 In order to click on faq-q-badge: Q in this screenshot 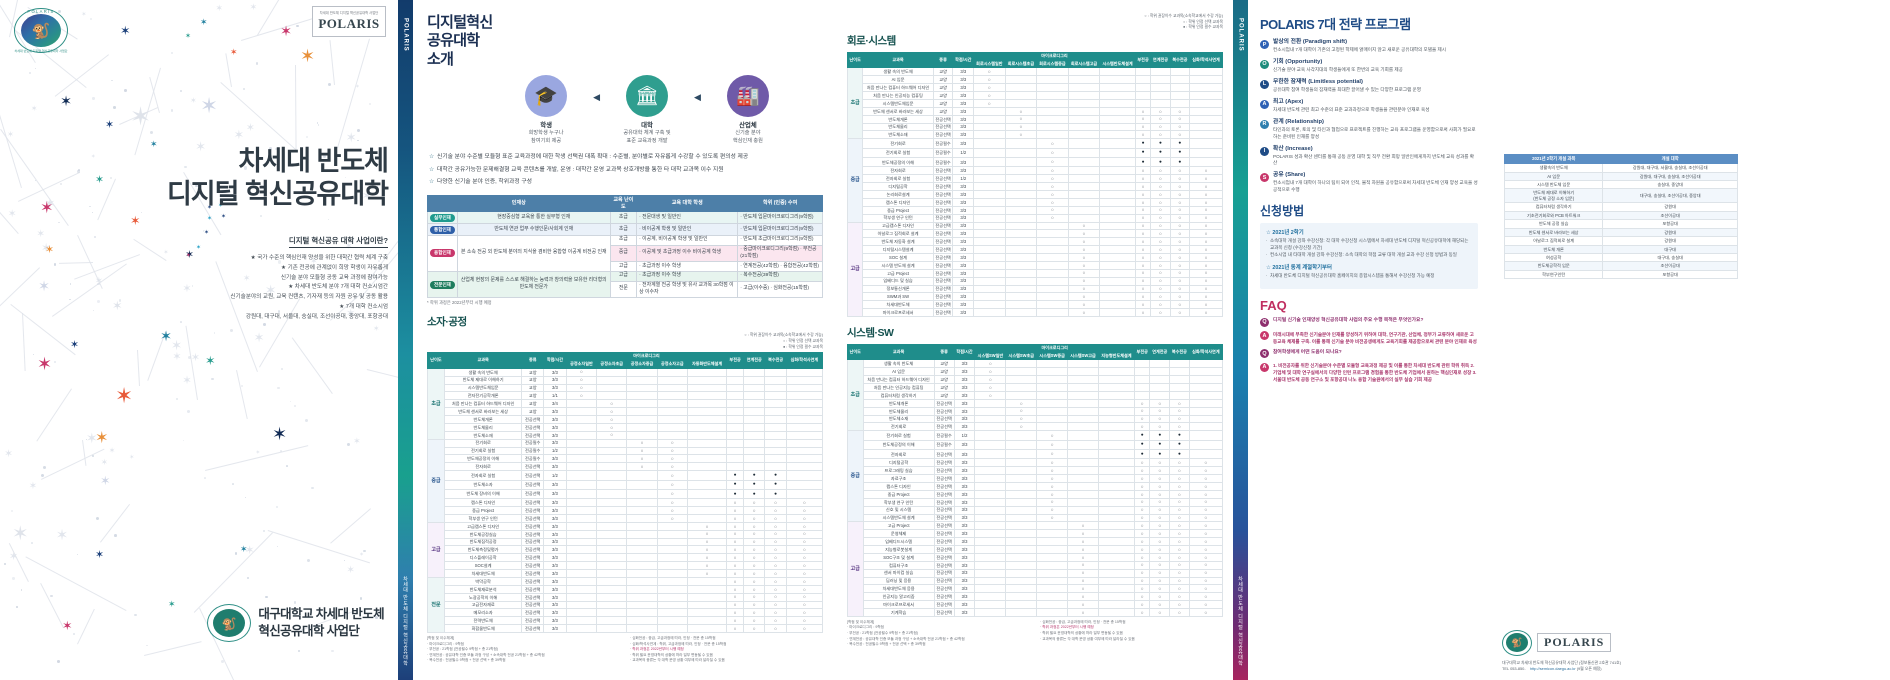, I will do `click(1264, 354)`.